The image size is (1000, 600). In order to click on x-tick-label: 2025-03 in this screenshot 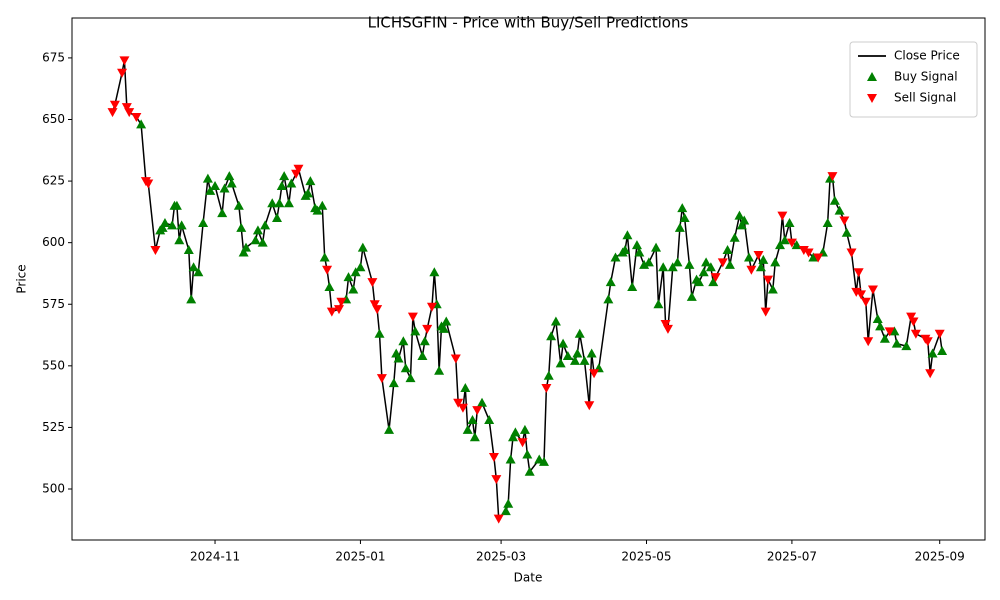, I will do `click(501, 557)`.